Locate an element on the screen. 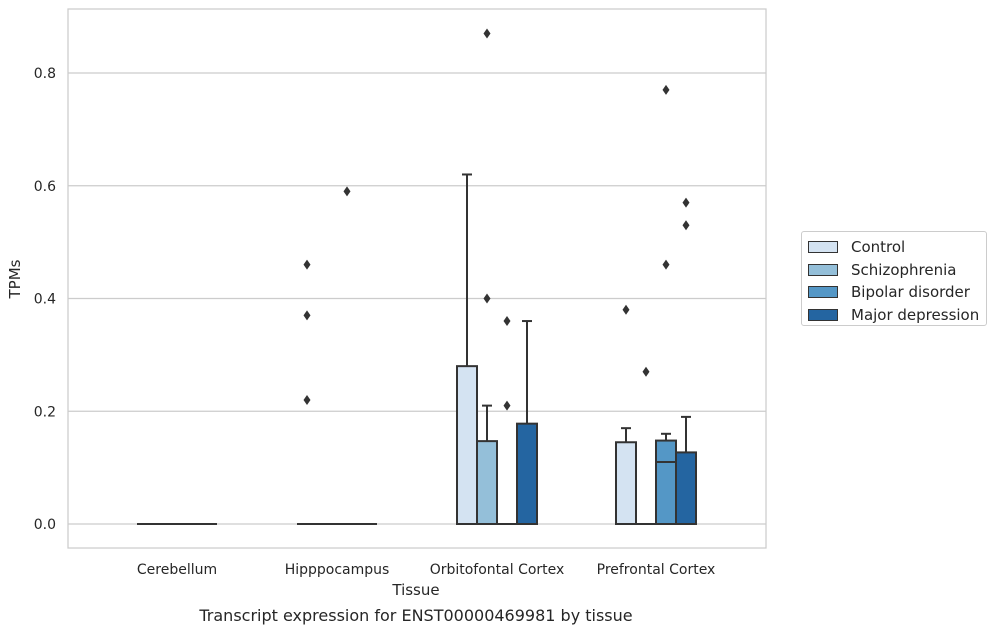 The width and height of the screenshot is (997, 634). legend-item: Major depression is located at coordinates (897, 315).